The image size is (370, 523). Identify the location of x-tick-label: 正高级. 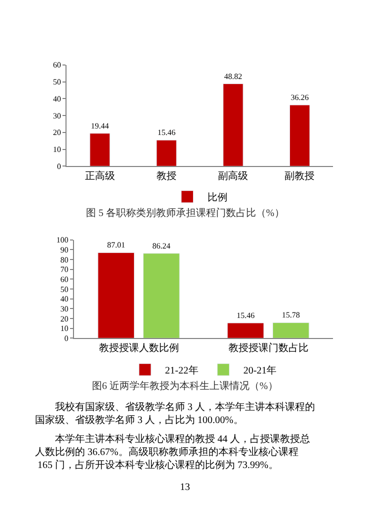
(99, 176).